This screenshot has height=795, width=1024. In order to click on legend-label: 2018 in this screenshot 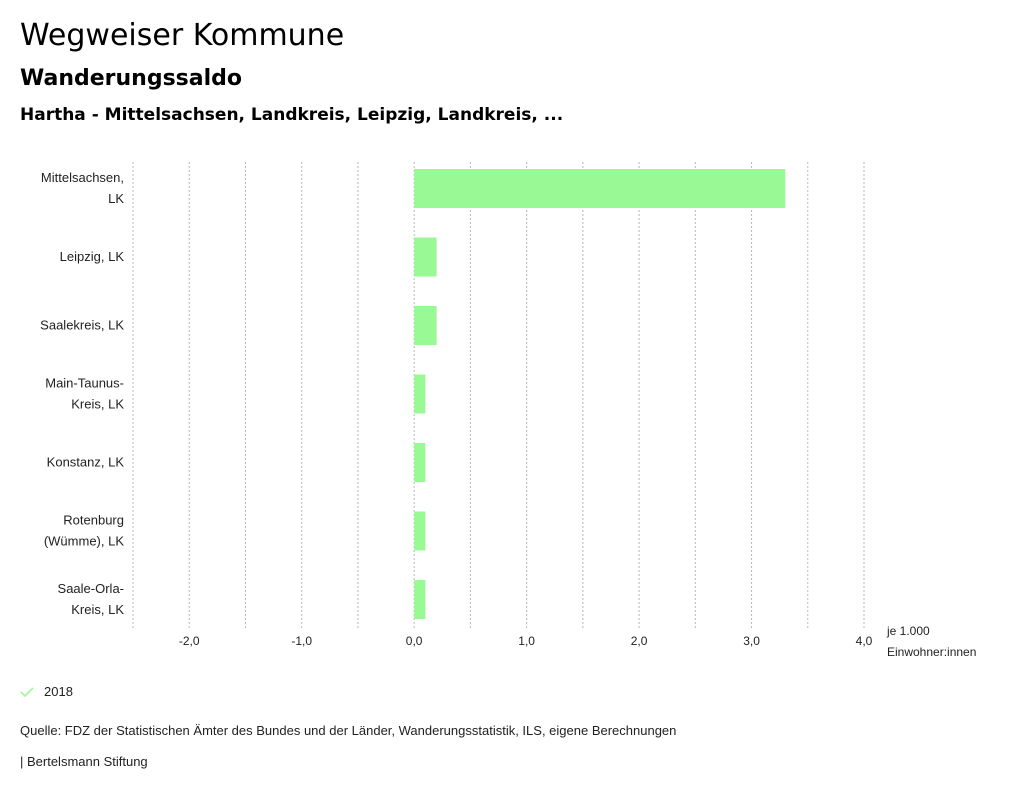, I will do `click(58, 691)`.